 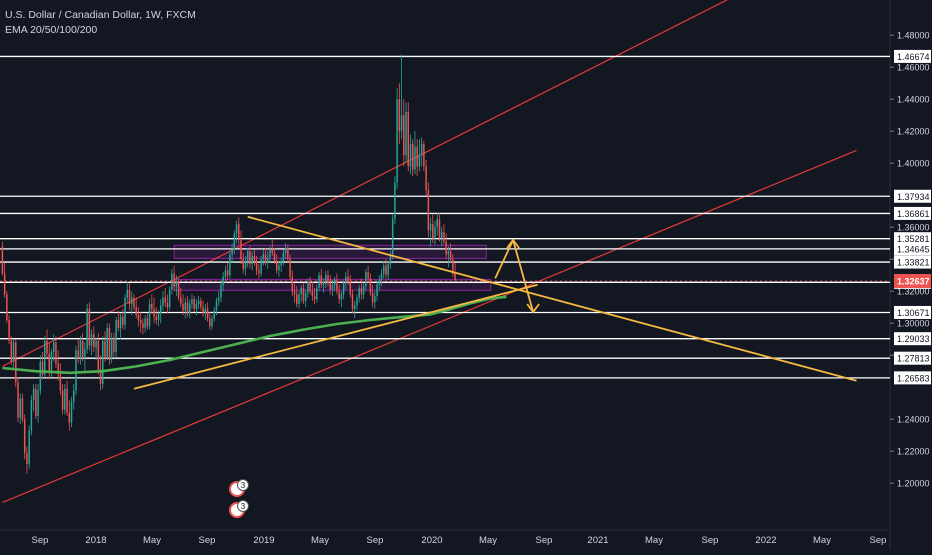 I want to click on level-label: 1.33821, so click(x=913, y=263).